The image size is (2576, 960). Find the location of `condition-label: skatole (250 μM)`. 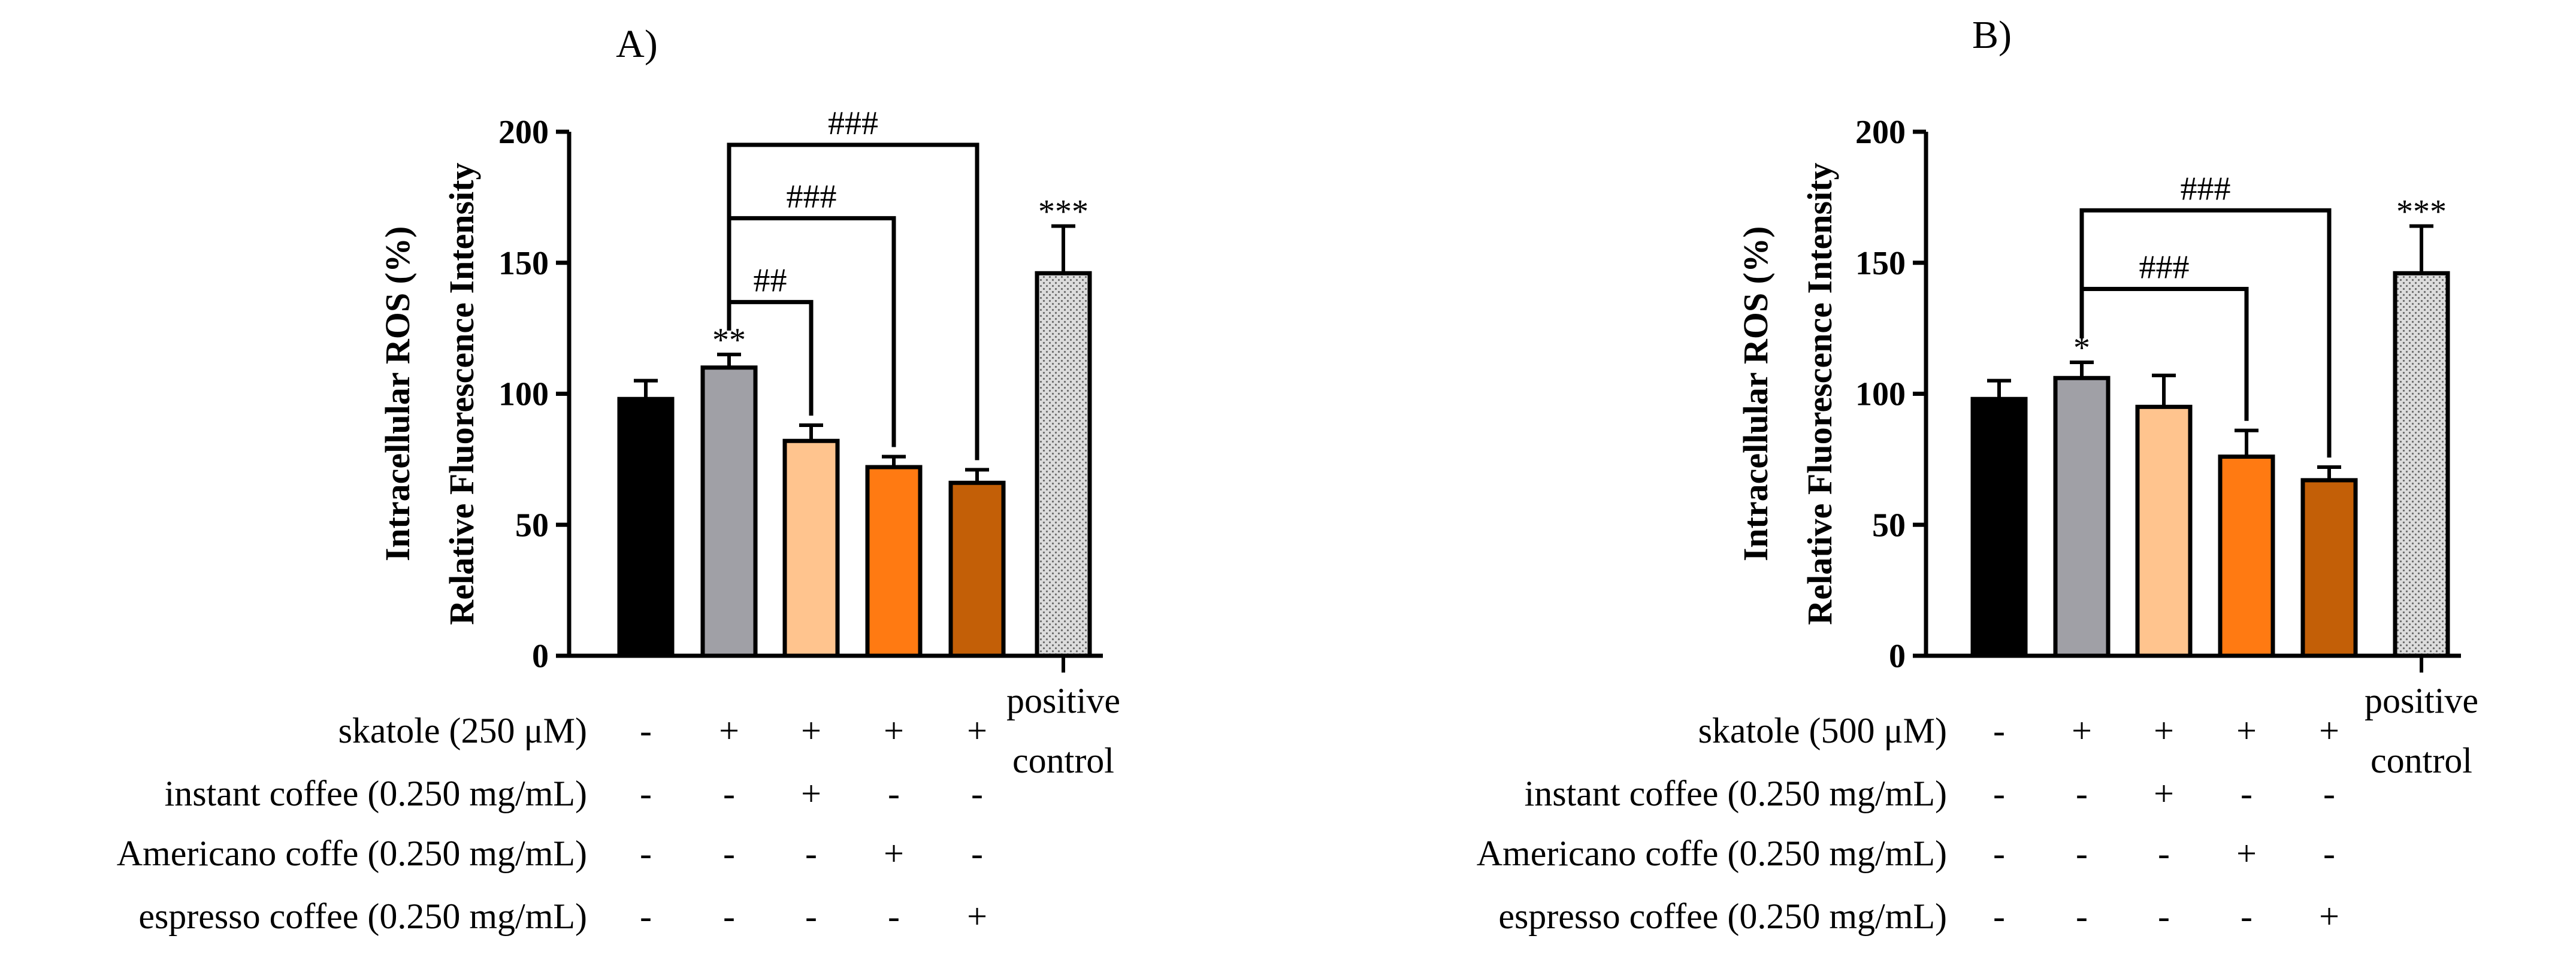

condition-label: skatole (250 μM) is located at coordinates (462, 730).